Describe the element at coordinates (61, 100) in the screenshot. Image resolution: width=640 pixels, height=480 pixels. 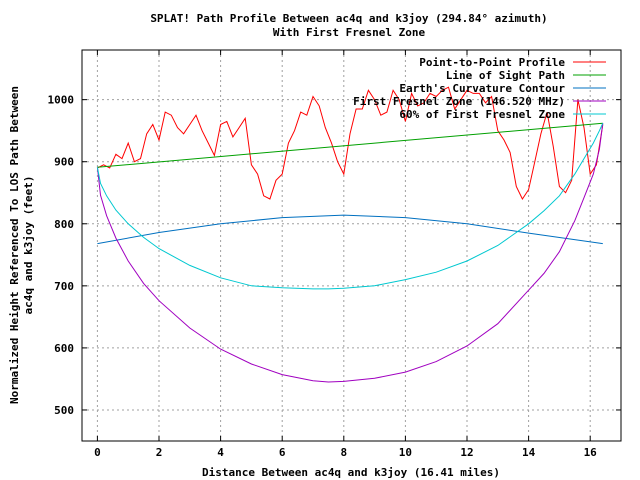
I see `y-tick-label: 1000` at that location.